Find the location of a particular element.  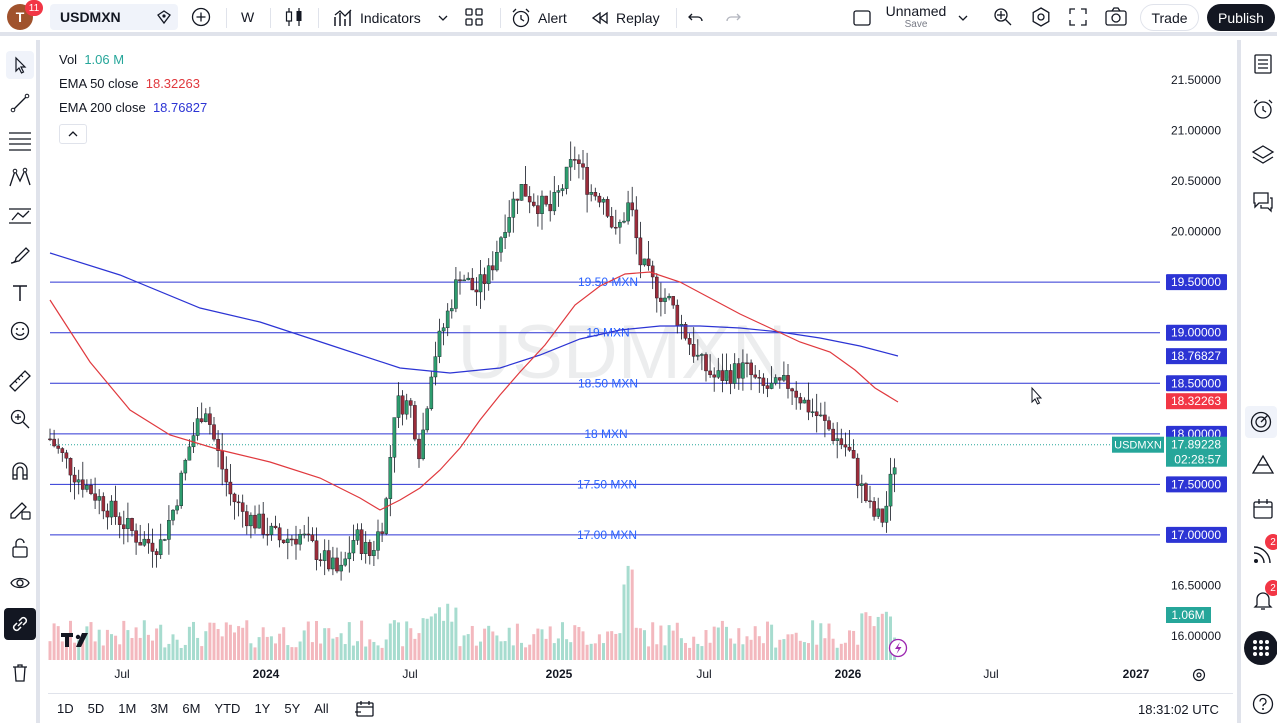

trade-button: Trade is located at coordinates (1169, 17).